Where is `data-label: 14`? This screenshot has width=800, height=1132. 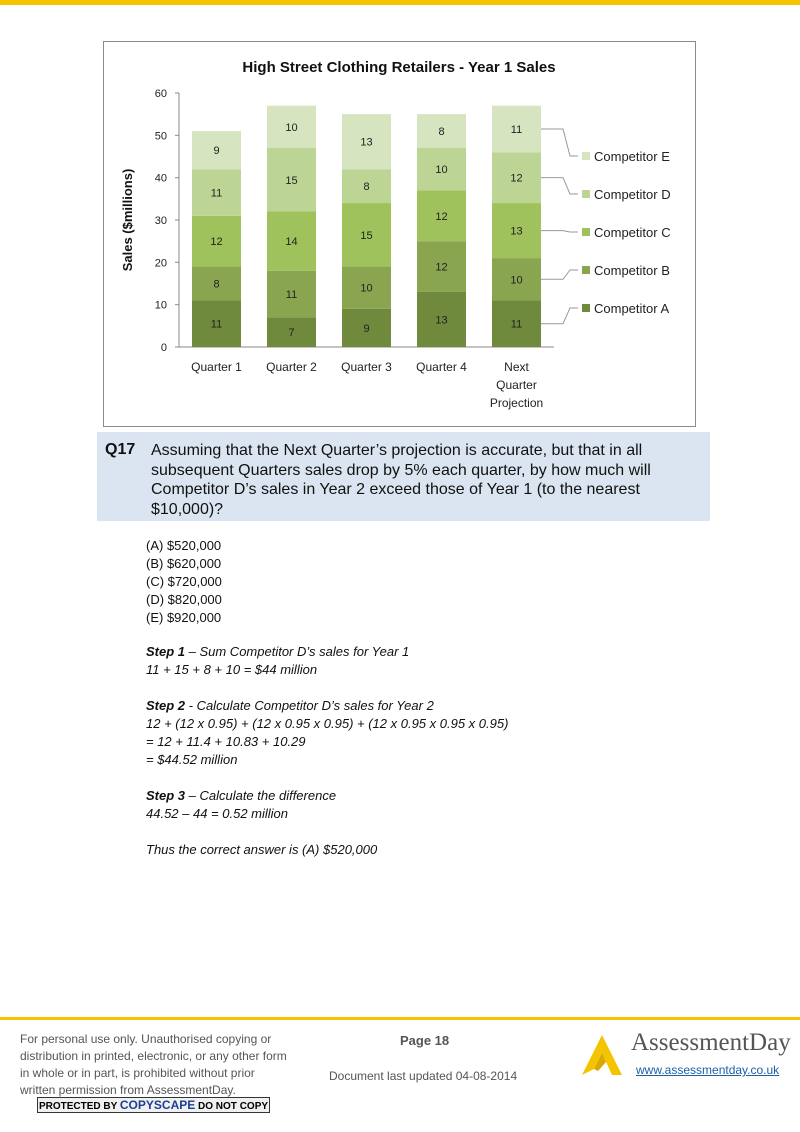 data-label: 14 is located at coordinates (291, 242).